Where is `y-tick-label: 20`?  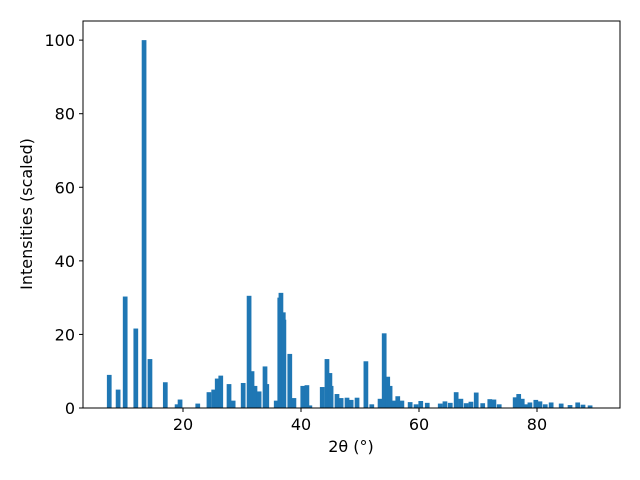 y-tick-label: 20 is located at coordinates (65, 334).